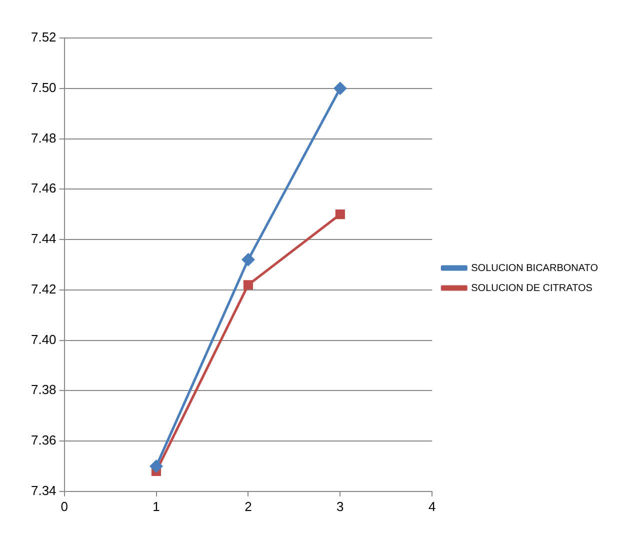 The image size is (638, 533). I want to click on y-tick-label: 7.42, so click(43, 288).